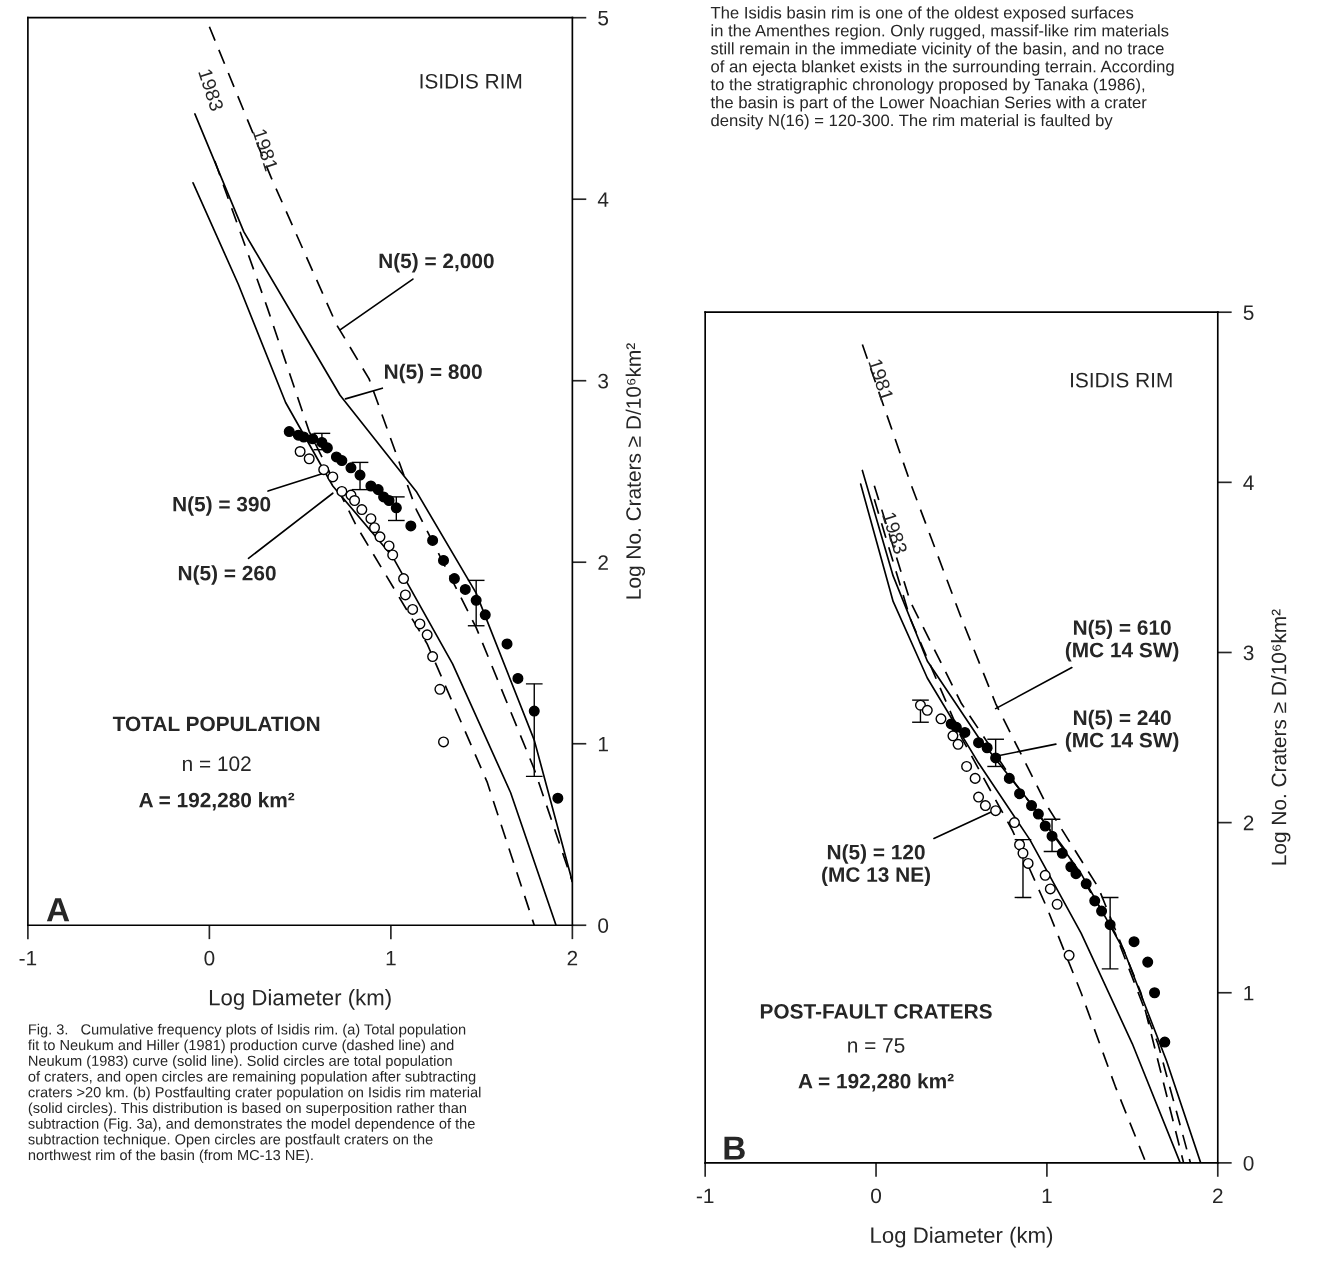 The height and width of the screenshot is (1264, 1328). What do you see at coordinates (222, 506) in the screenshot?
I see `annotation: N(5) = 390` at bounding box center [222, 506].